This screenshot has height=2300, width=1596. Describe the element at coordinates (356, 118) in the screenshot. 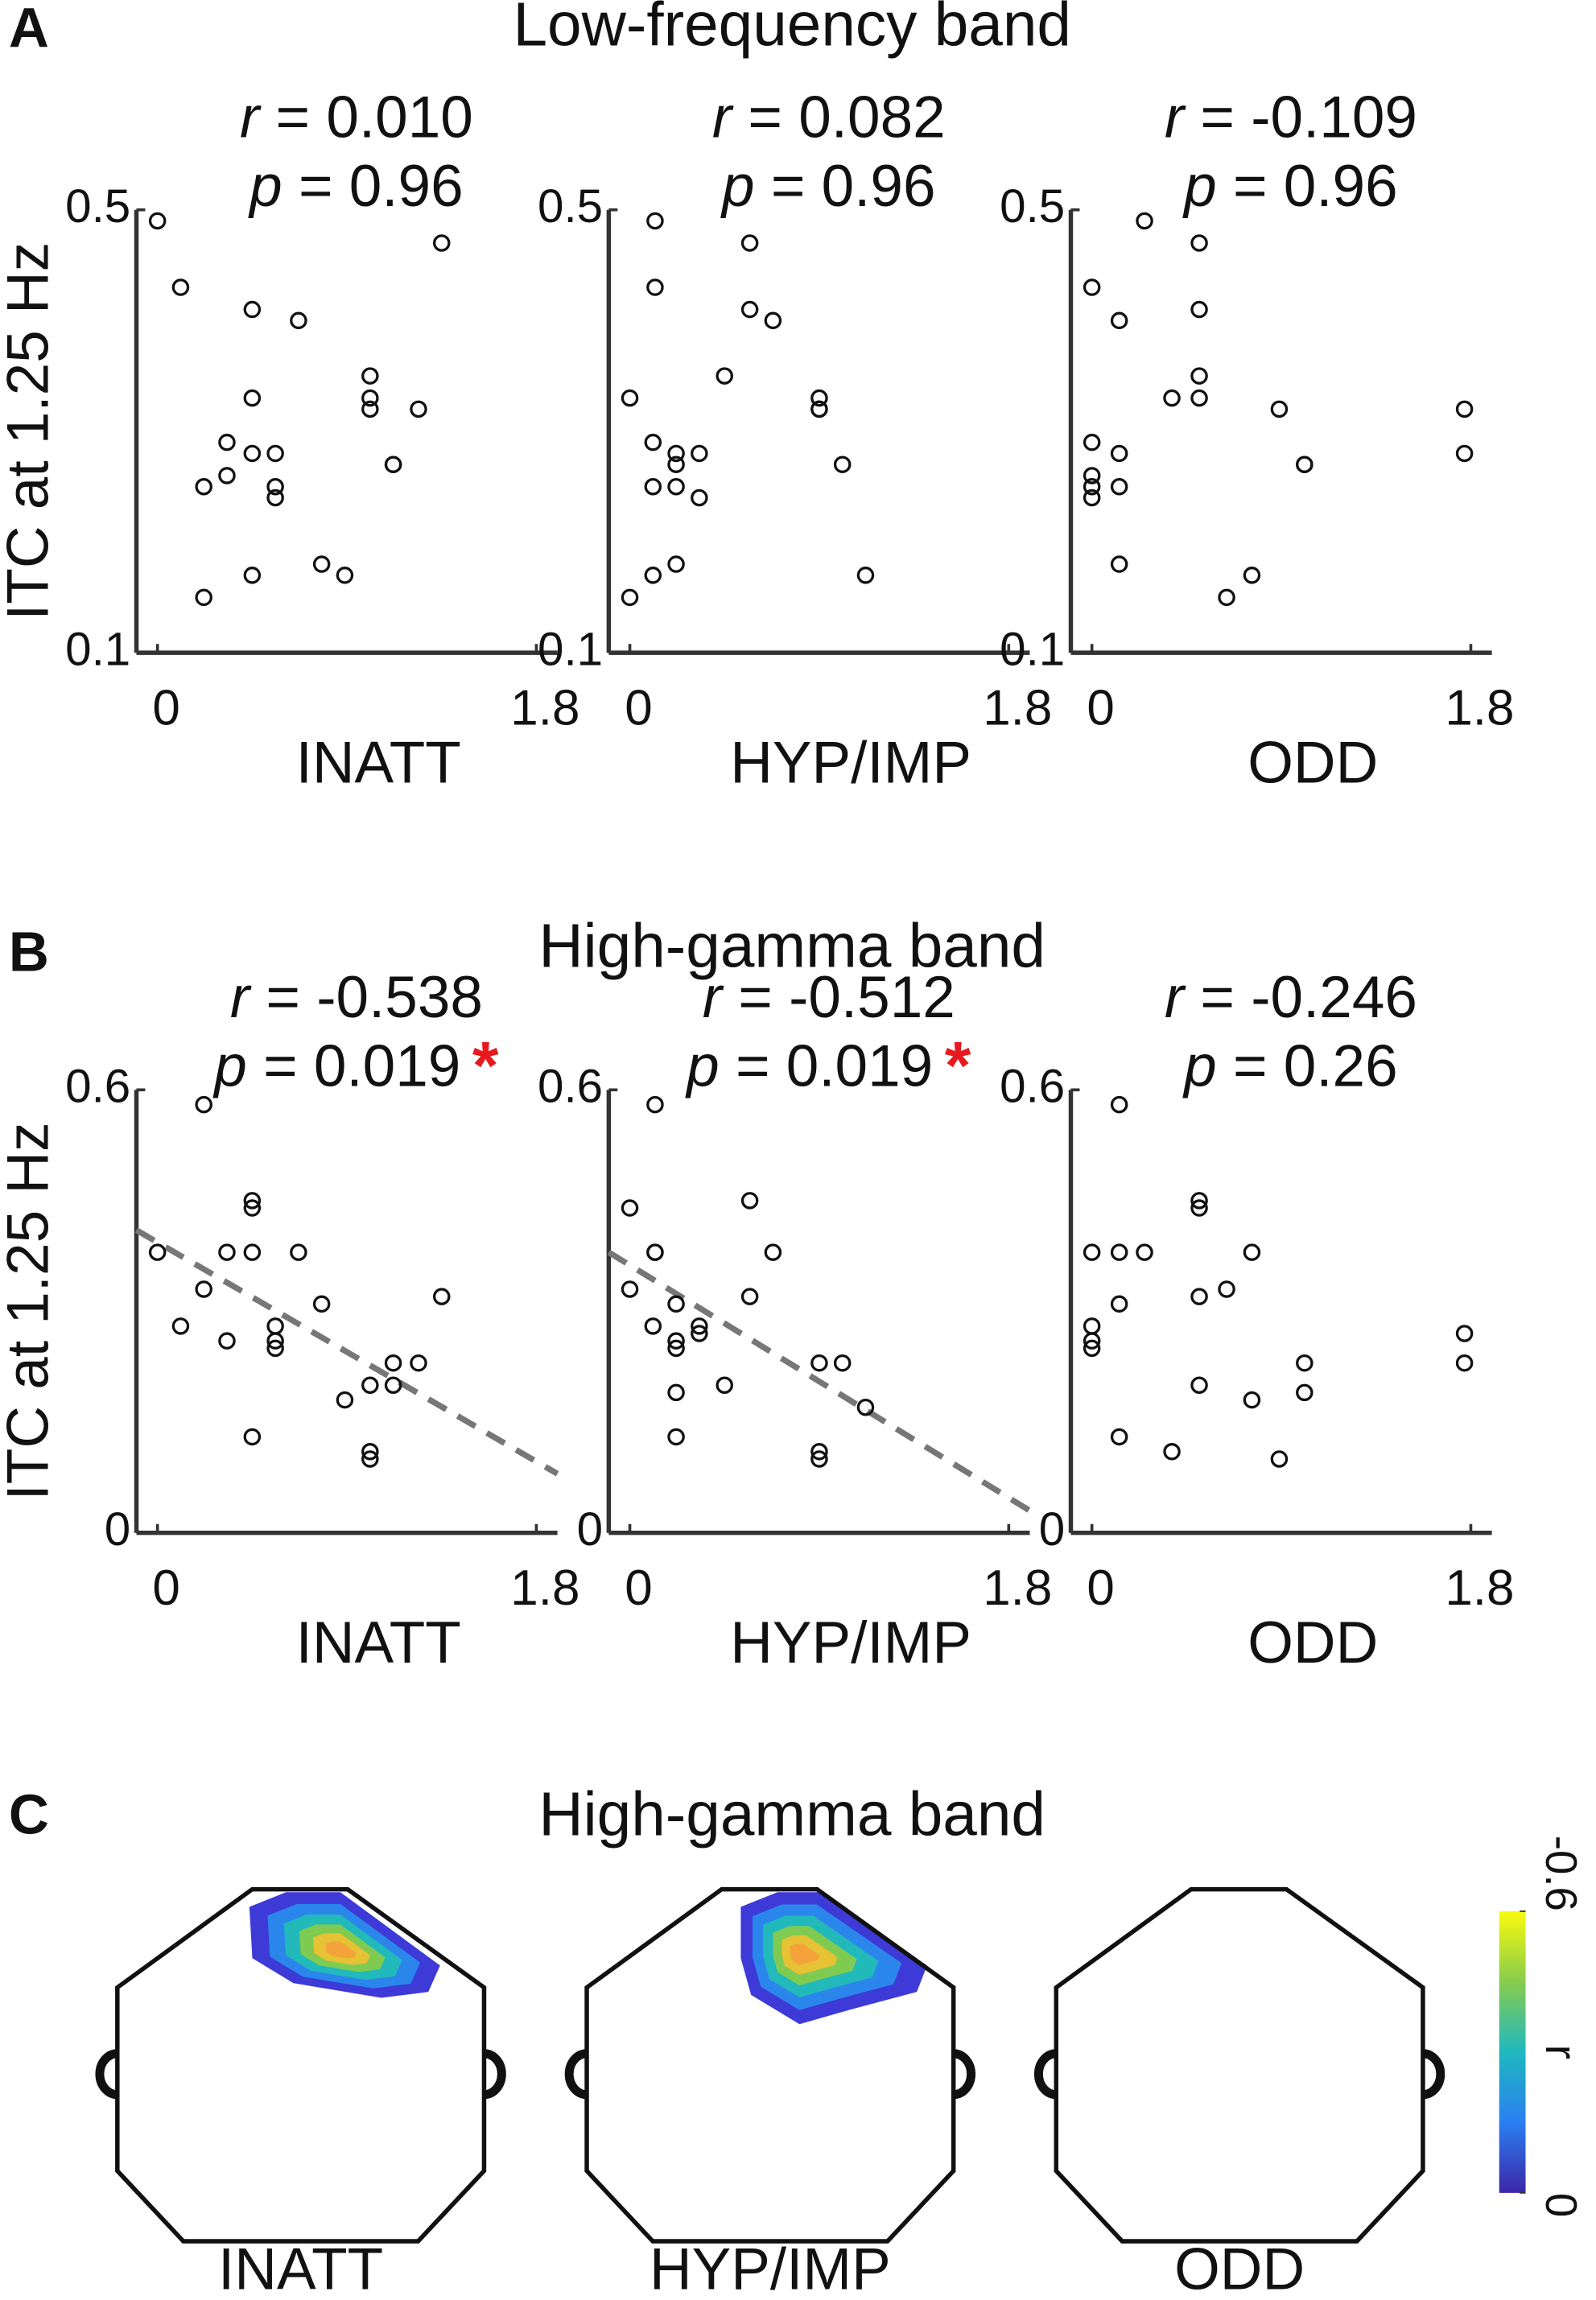

I see `stat-line: r = 0.010` at that location.